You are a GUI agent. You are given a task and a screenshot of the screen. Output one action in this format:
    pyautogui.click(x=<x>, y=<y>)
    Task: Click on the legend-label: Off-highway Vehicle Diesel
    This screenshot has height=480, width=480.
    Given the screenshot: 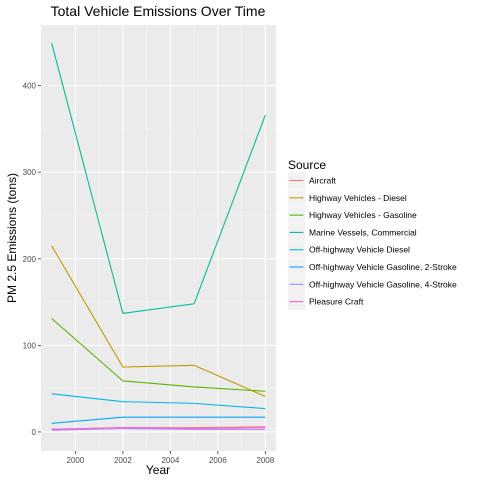 What is the action you would take?
    pyautogui.click(x=359, y=250)
    